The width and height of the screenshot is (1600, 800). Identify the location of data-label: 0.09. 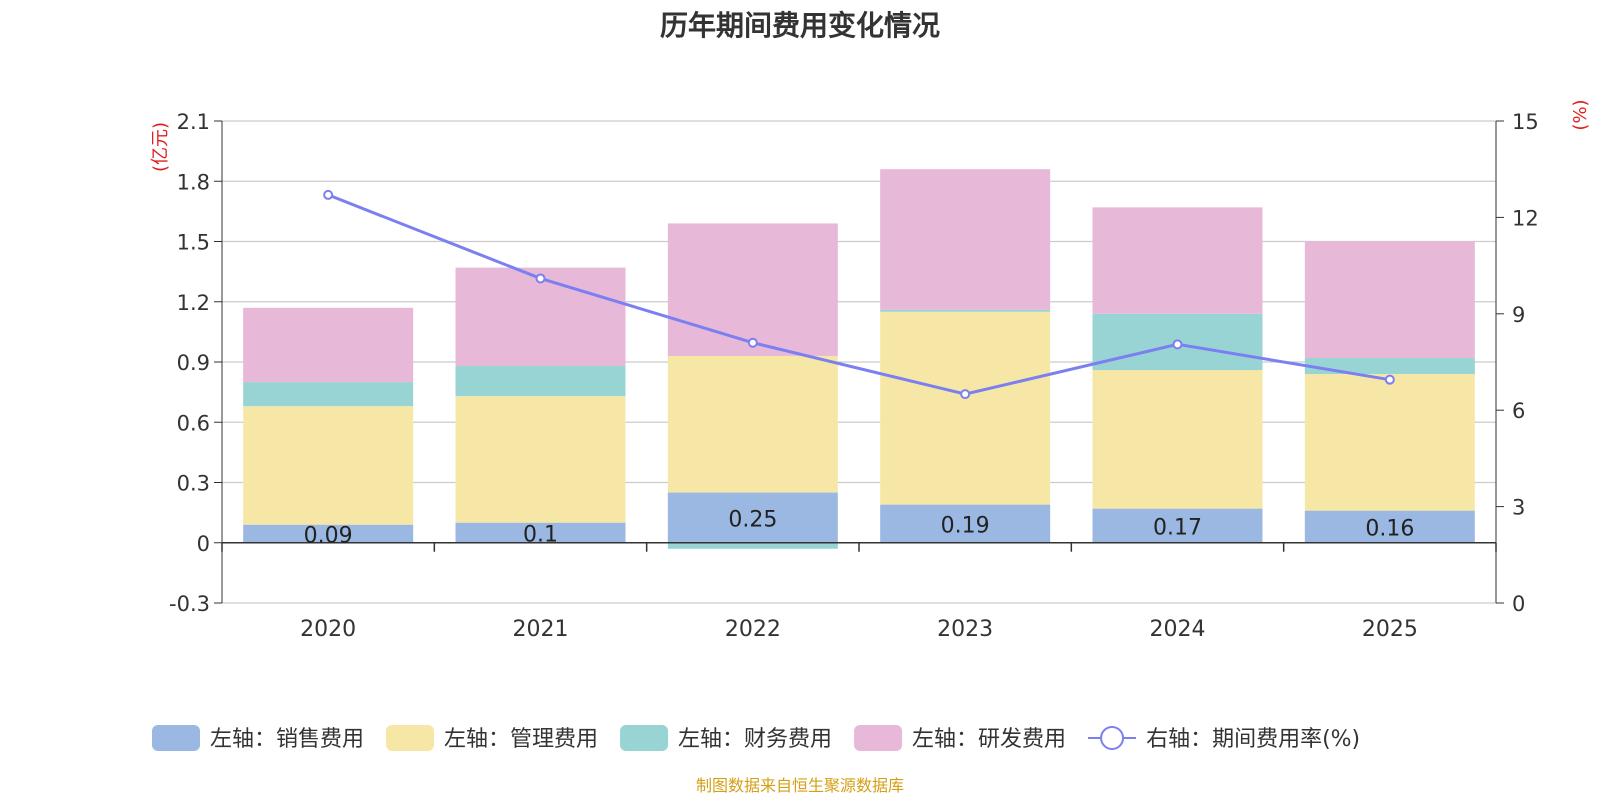
(328, 536).